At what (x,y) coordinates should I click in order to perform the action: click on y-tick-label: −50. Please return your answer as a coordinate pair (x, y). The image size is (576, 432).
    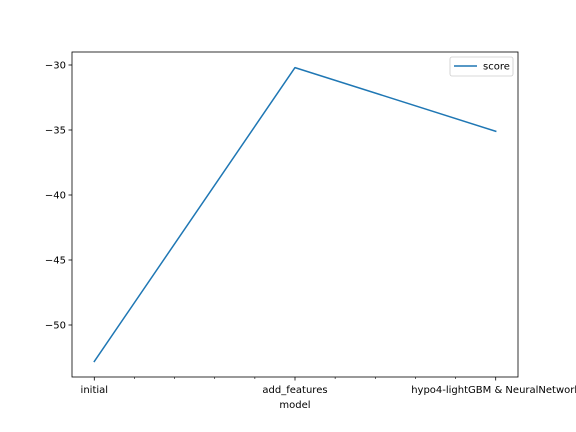
    Looking at the image, I should click on (55, 326).